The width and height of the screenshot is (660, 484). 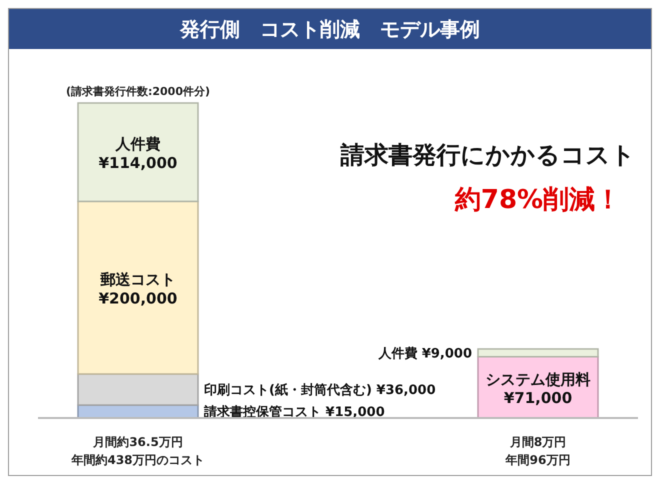 What do you see at coordinates (138, 279) in the screenshot?
I see `series-label: 郵送コスト` at bounding box center [138, 279].